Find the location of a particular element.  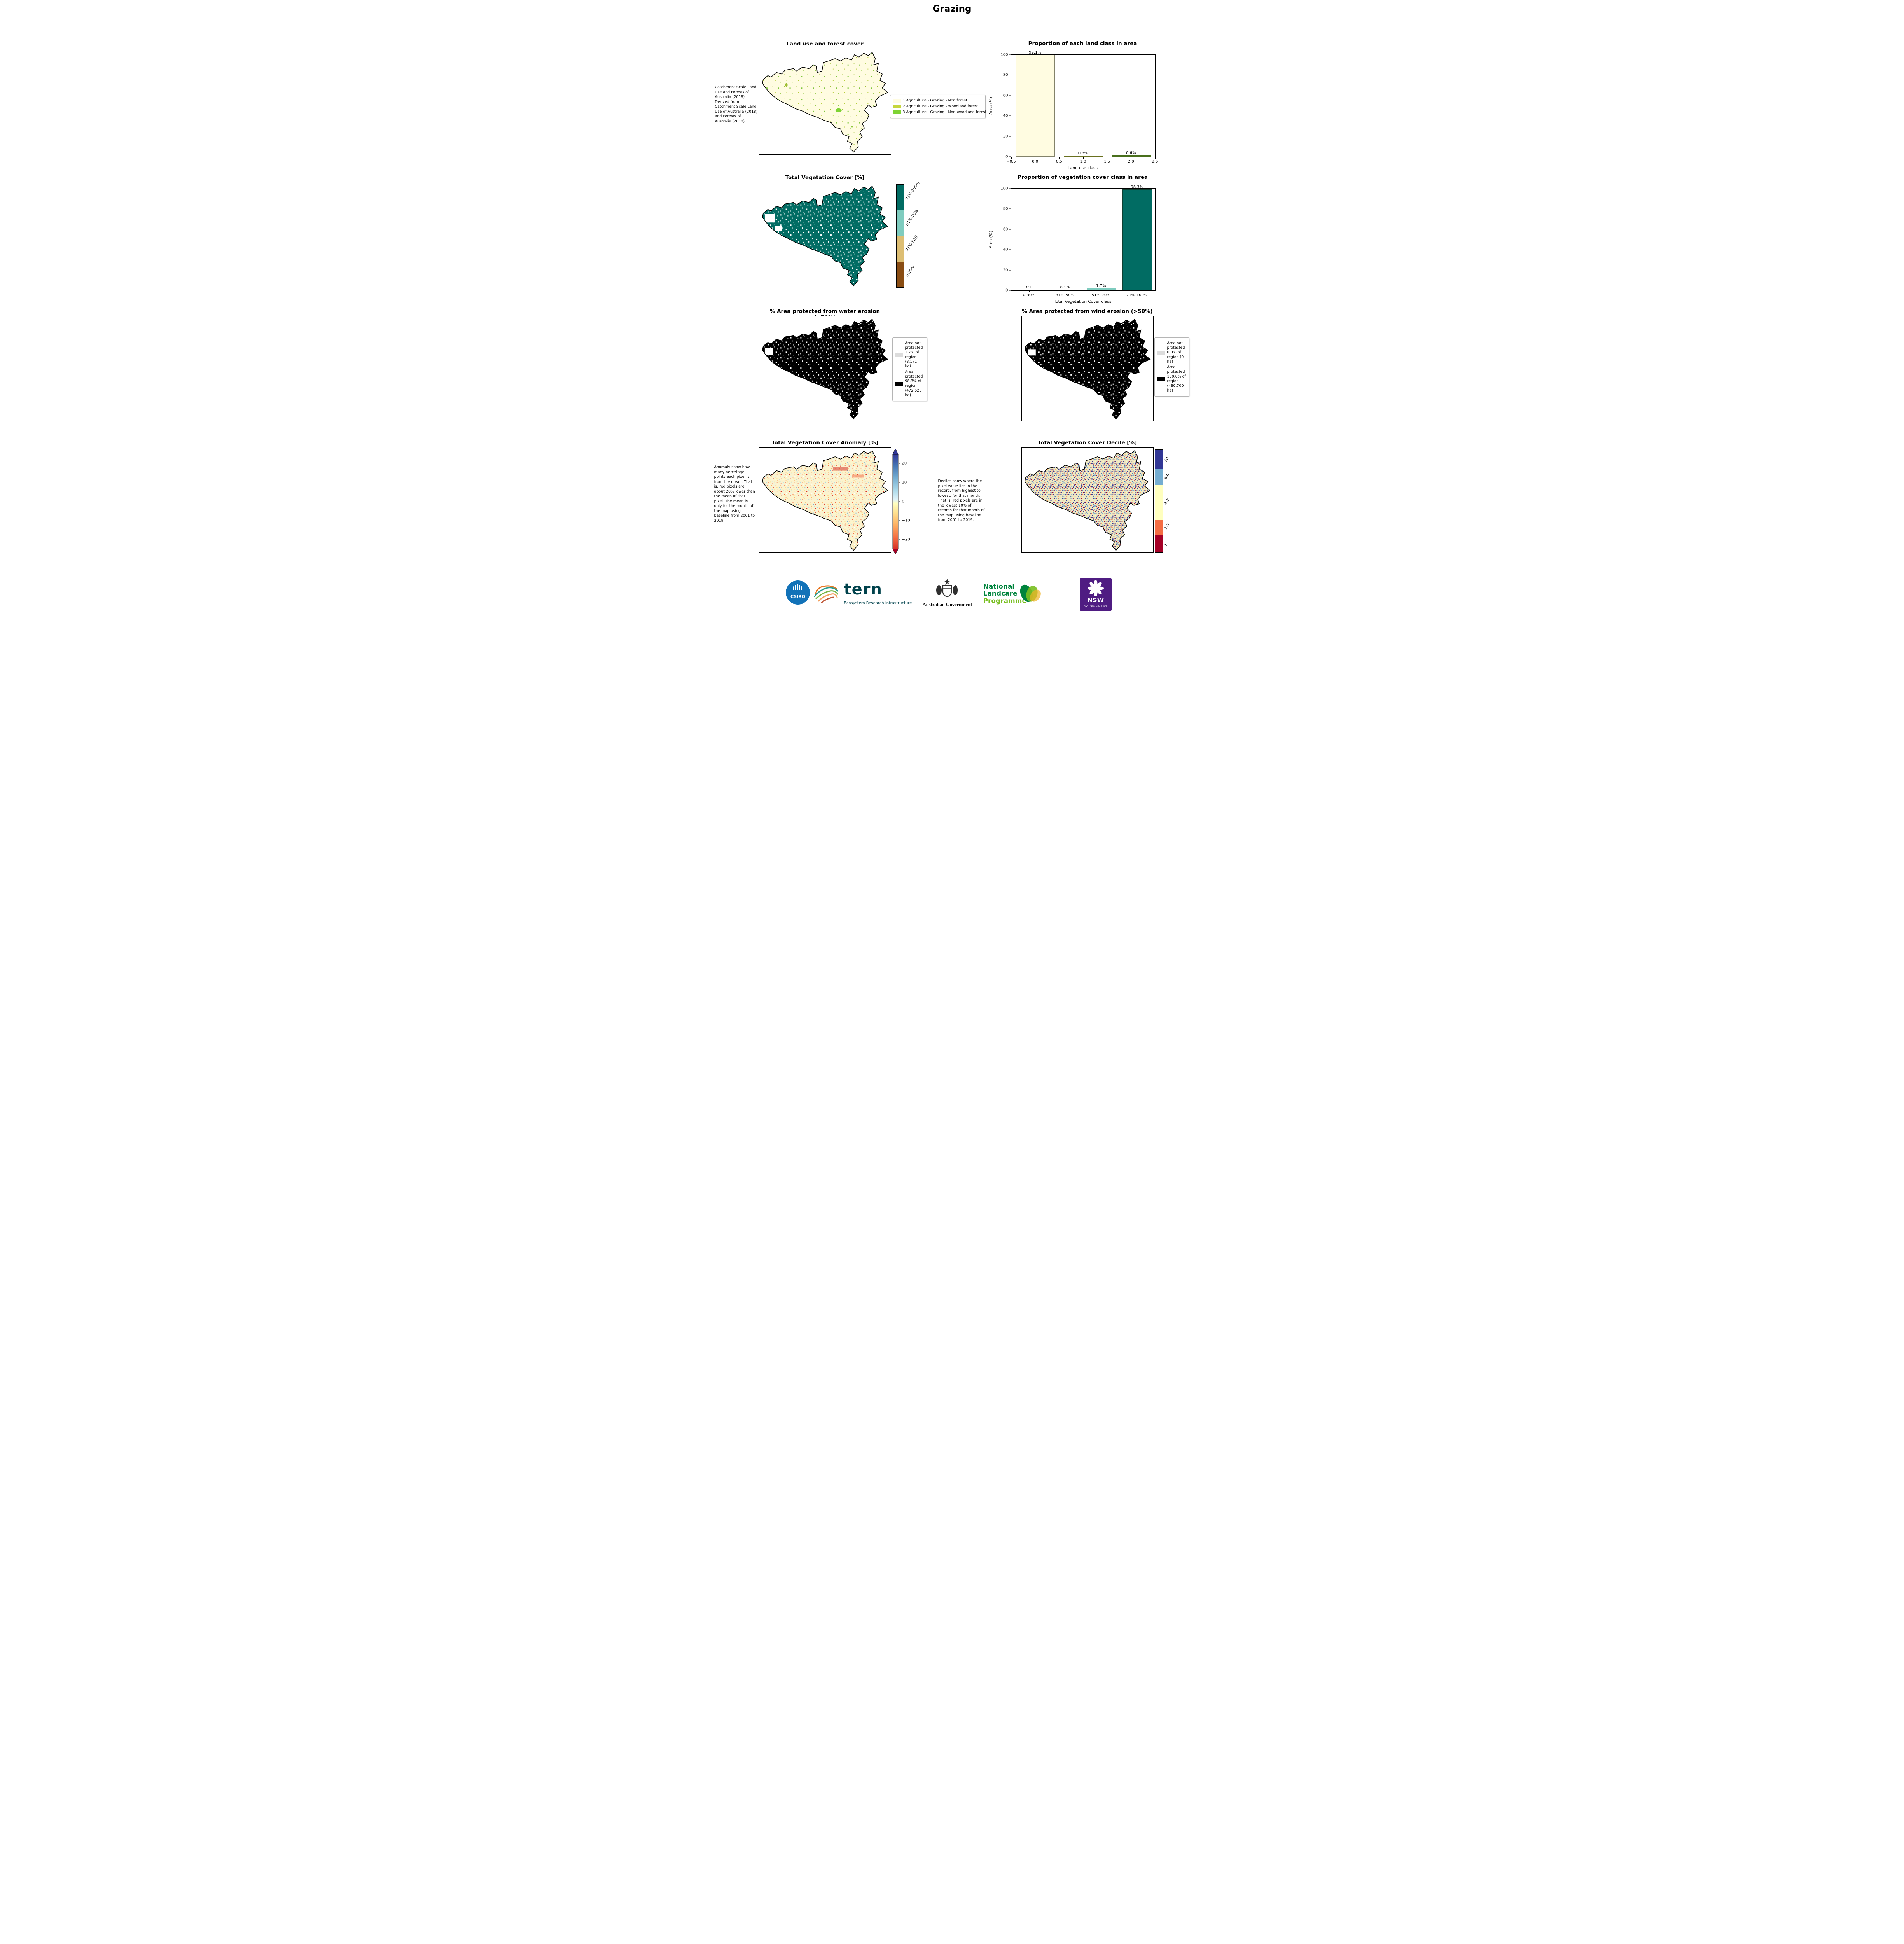

report-page: Grazing is located at coordinates (952, 307).